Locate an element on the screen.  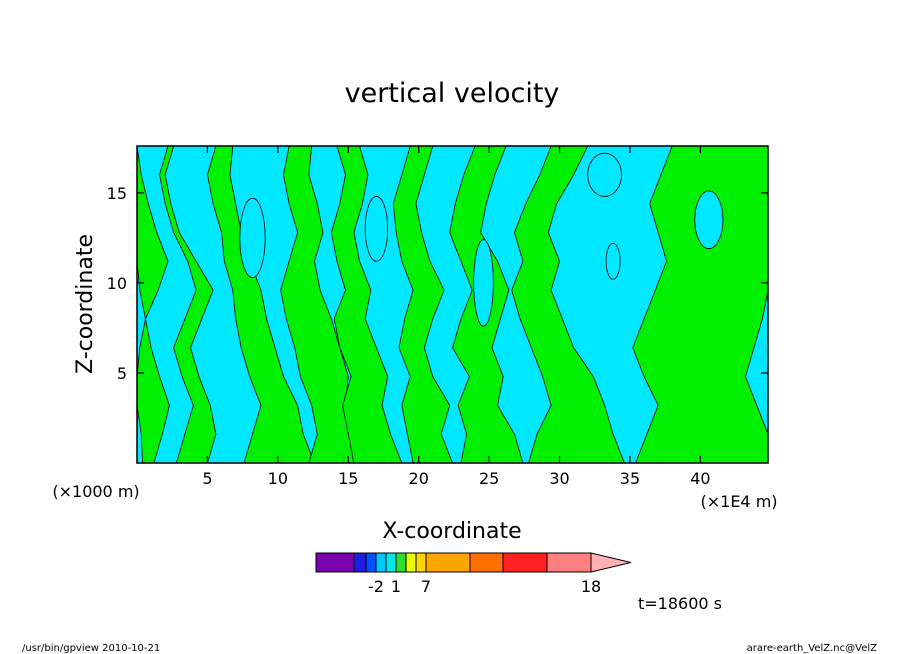
footer-right: arare-earth_VelZ.nc@VelZ is located at coordinates (812, 648).